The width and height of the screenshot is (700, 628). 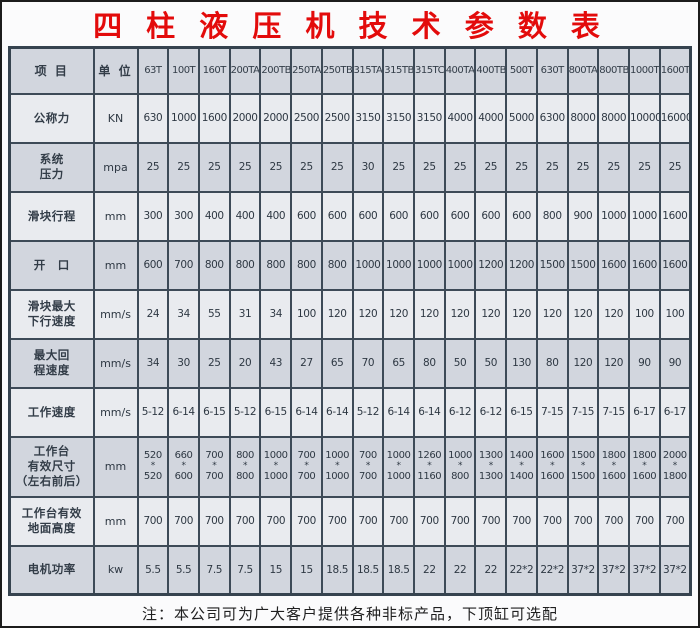 I want to click on value-cell: 6-17, so click(x=675, y=412).